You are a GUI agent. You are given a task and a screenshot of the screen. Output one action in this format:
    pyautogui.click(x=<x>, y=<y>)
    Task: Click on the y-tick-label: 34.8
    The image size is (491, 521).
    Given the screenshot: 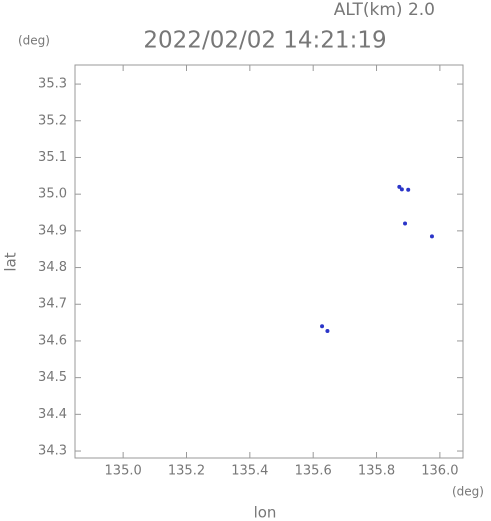 What is the action you would take?
    pyautogui.click(x=52, y=267)
    